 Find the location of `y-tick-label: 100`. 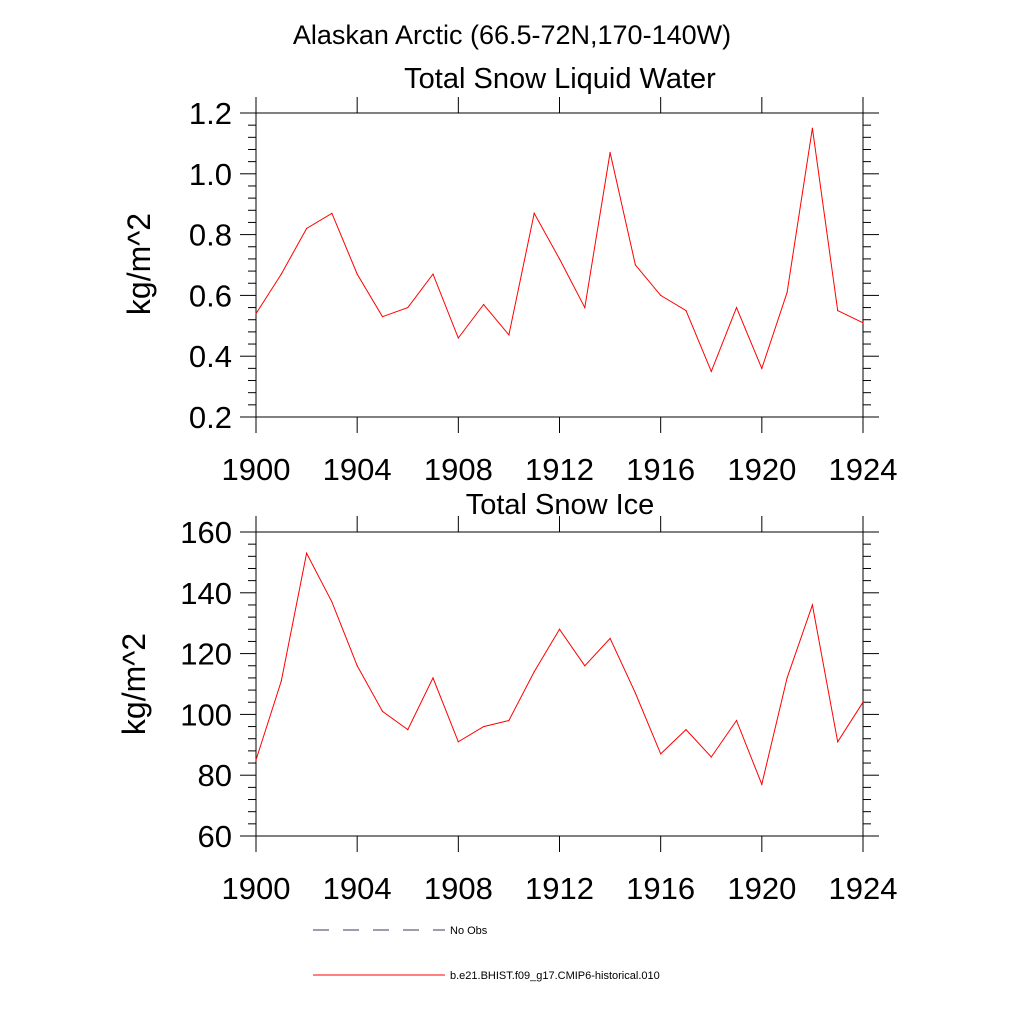

y-tick-label: 100 is located at coordinates (206, 714).